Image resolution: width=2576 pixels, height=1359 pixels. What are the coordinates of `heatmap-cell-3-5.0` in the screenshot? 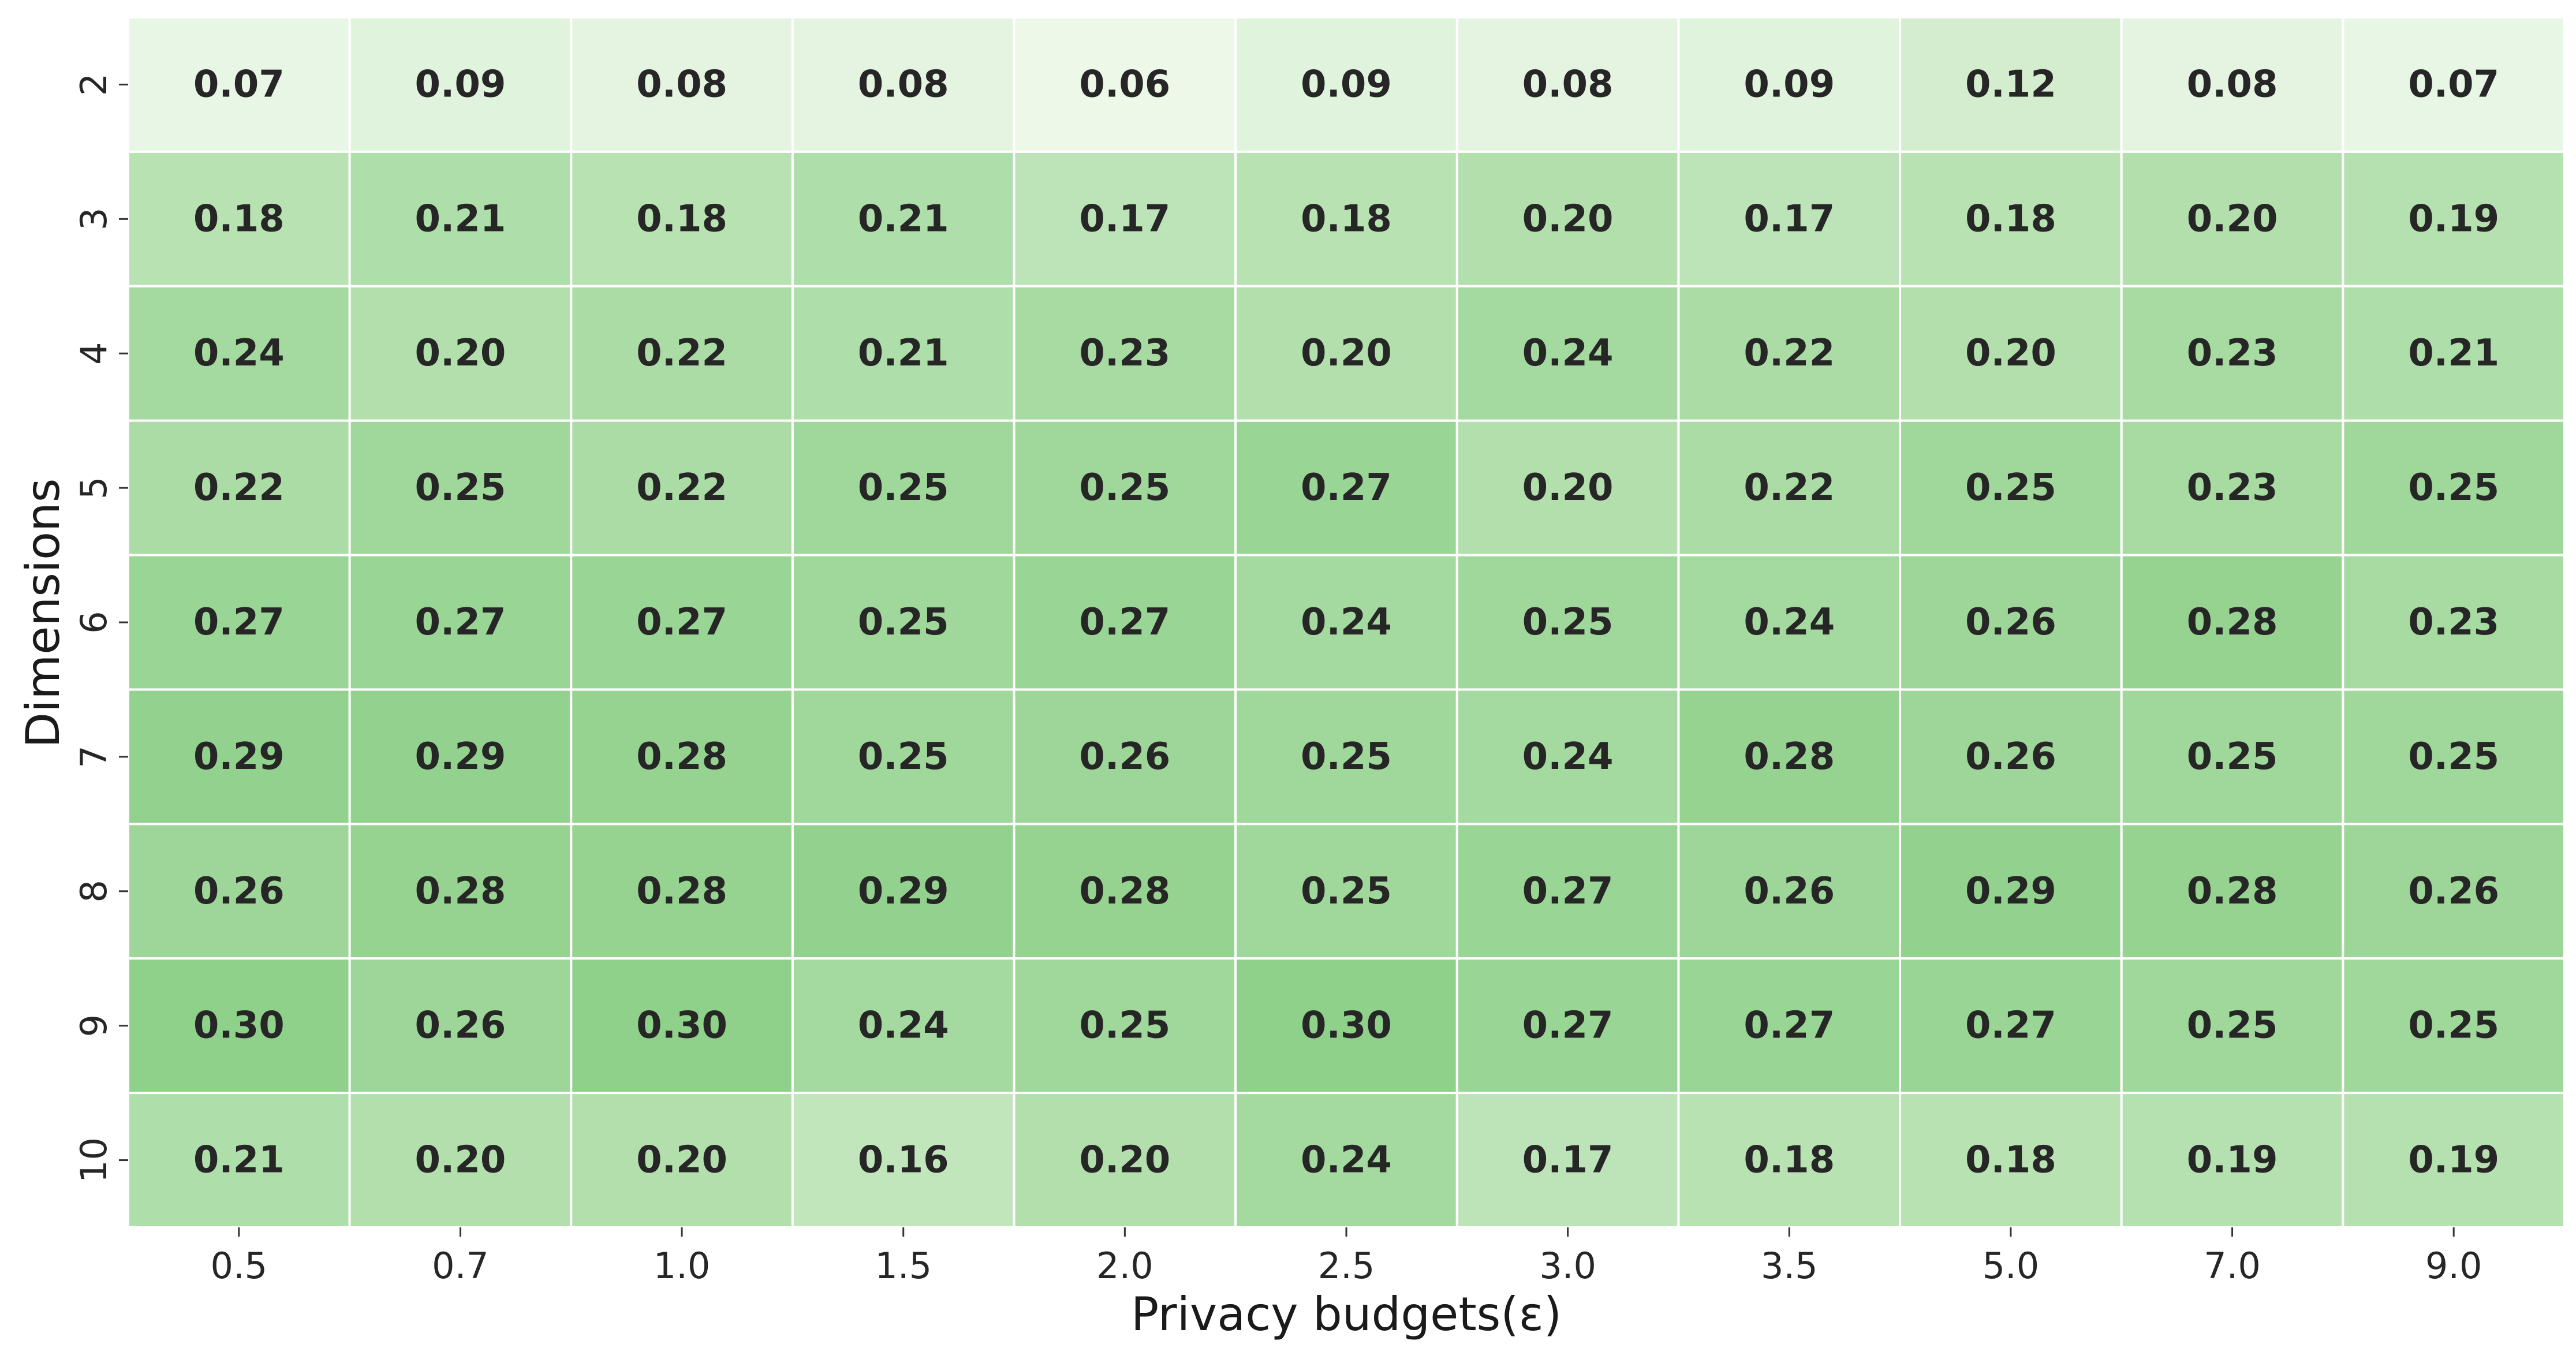 It's located at (2011, 219).